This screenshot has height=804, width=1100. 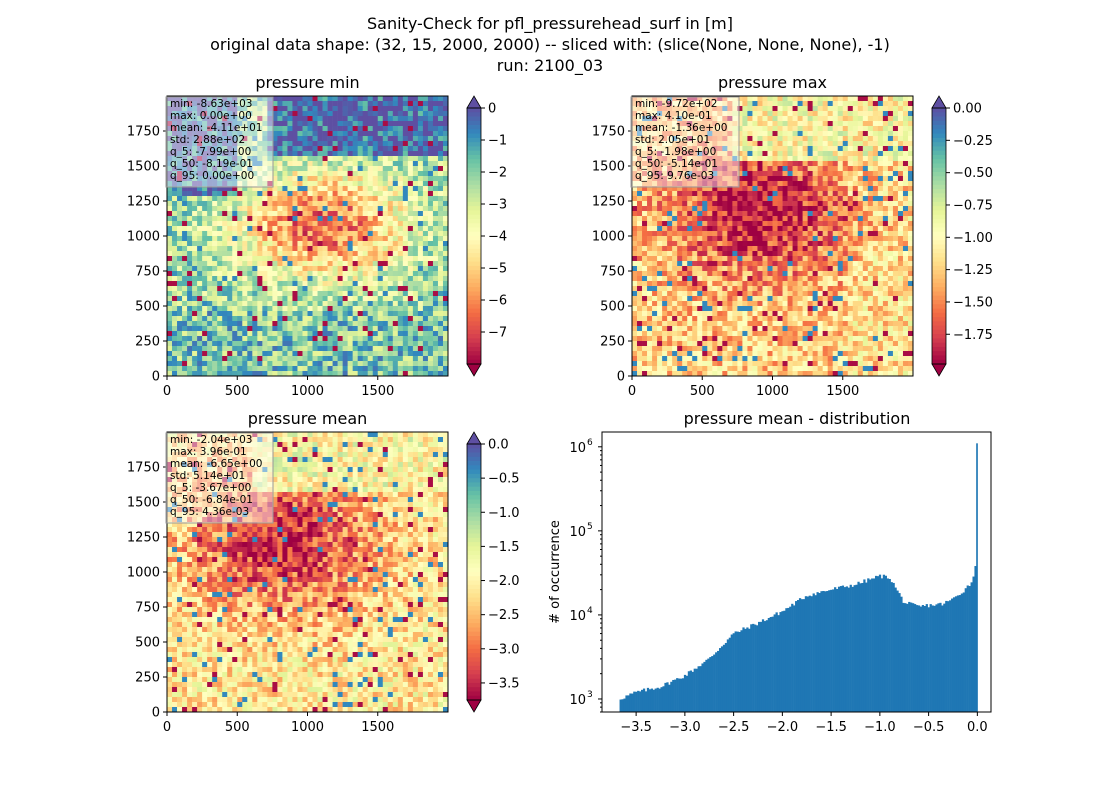 I want to click on colorbar-tick-label: 0, so click(x=492, y=109).